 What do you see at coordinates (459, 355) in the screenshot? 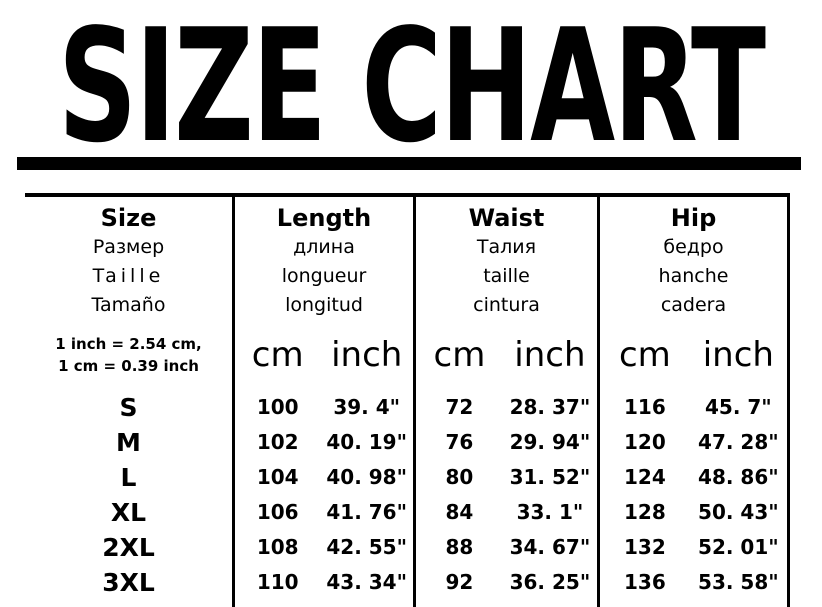
I see `waist-unit-cm-label: cm` at bounding box center [459, 355].